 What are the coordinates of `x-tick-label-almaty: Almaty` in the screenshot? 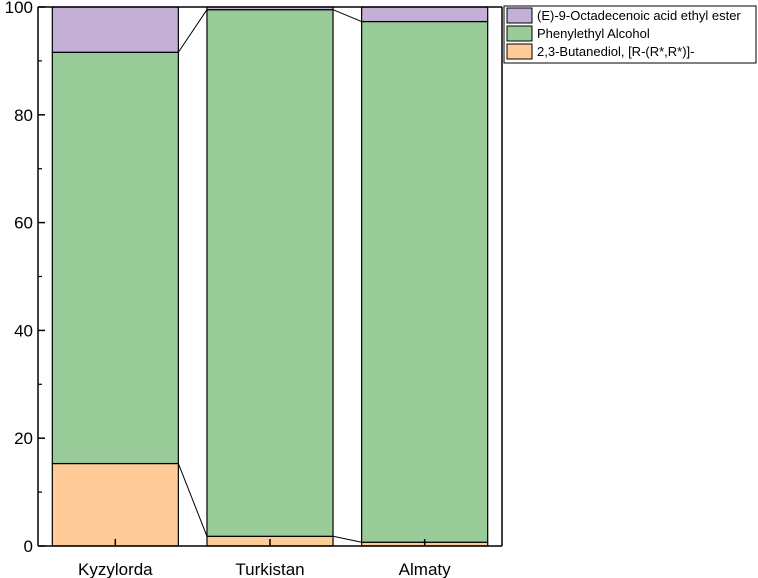 It's located at (425, 569).